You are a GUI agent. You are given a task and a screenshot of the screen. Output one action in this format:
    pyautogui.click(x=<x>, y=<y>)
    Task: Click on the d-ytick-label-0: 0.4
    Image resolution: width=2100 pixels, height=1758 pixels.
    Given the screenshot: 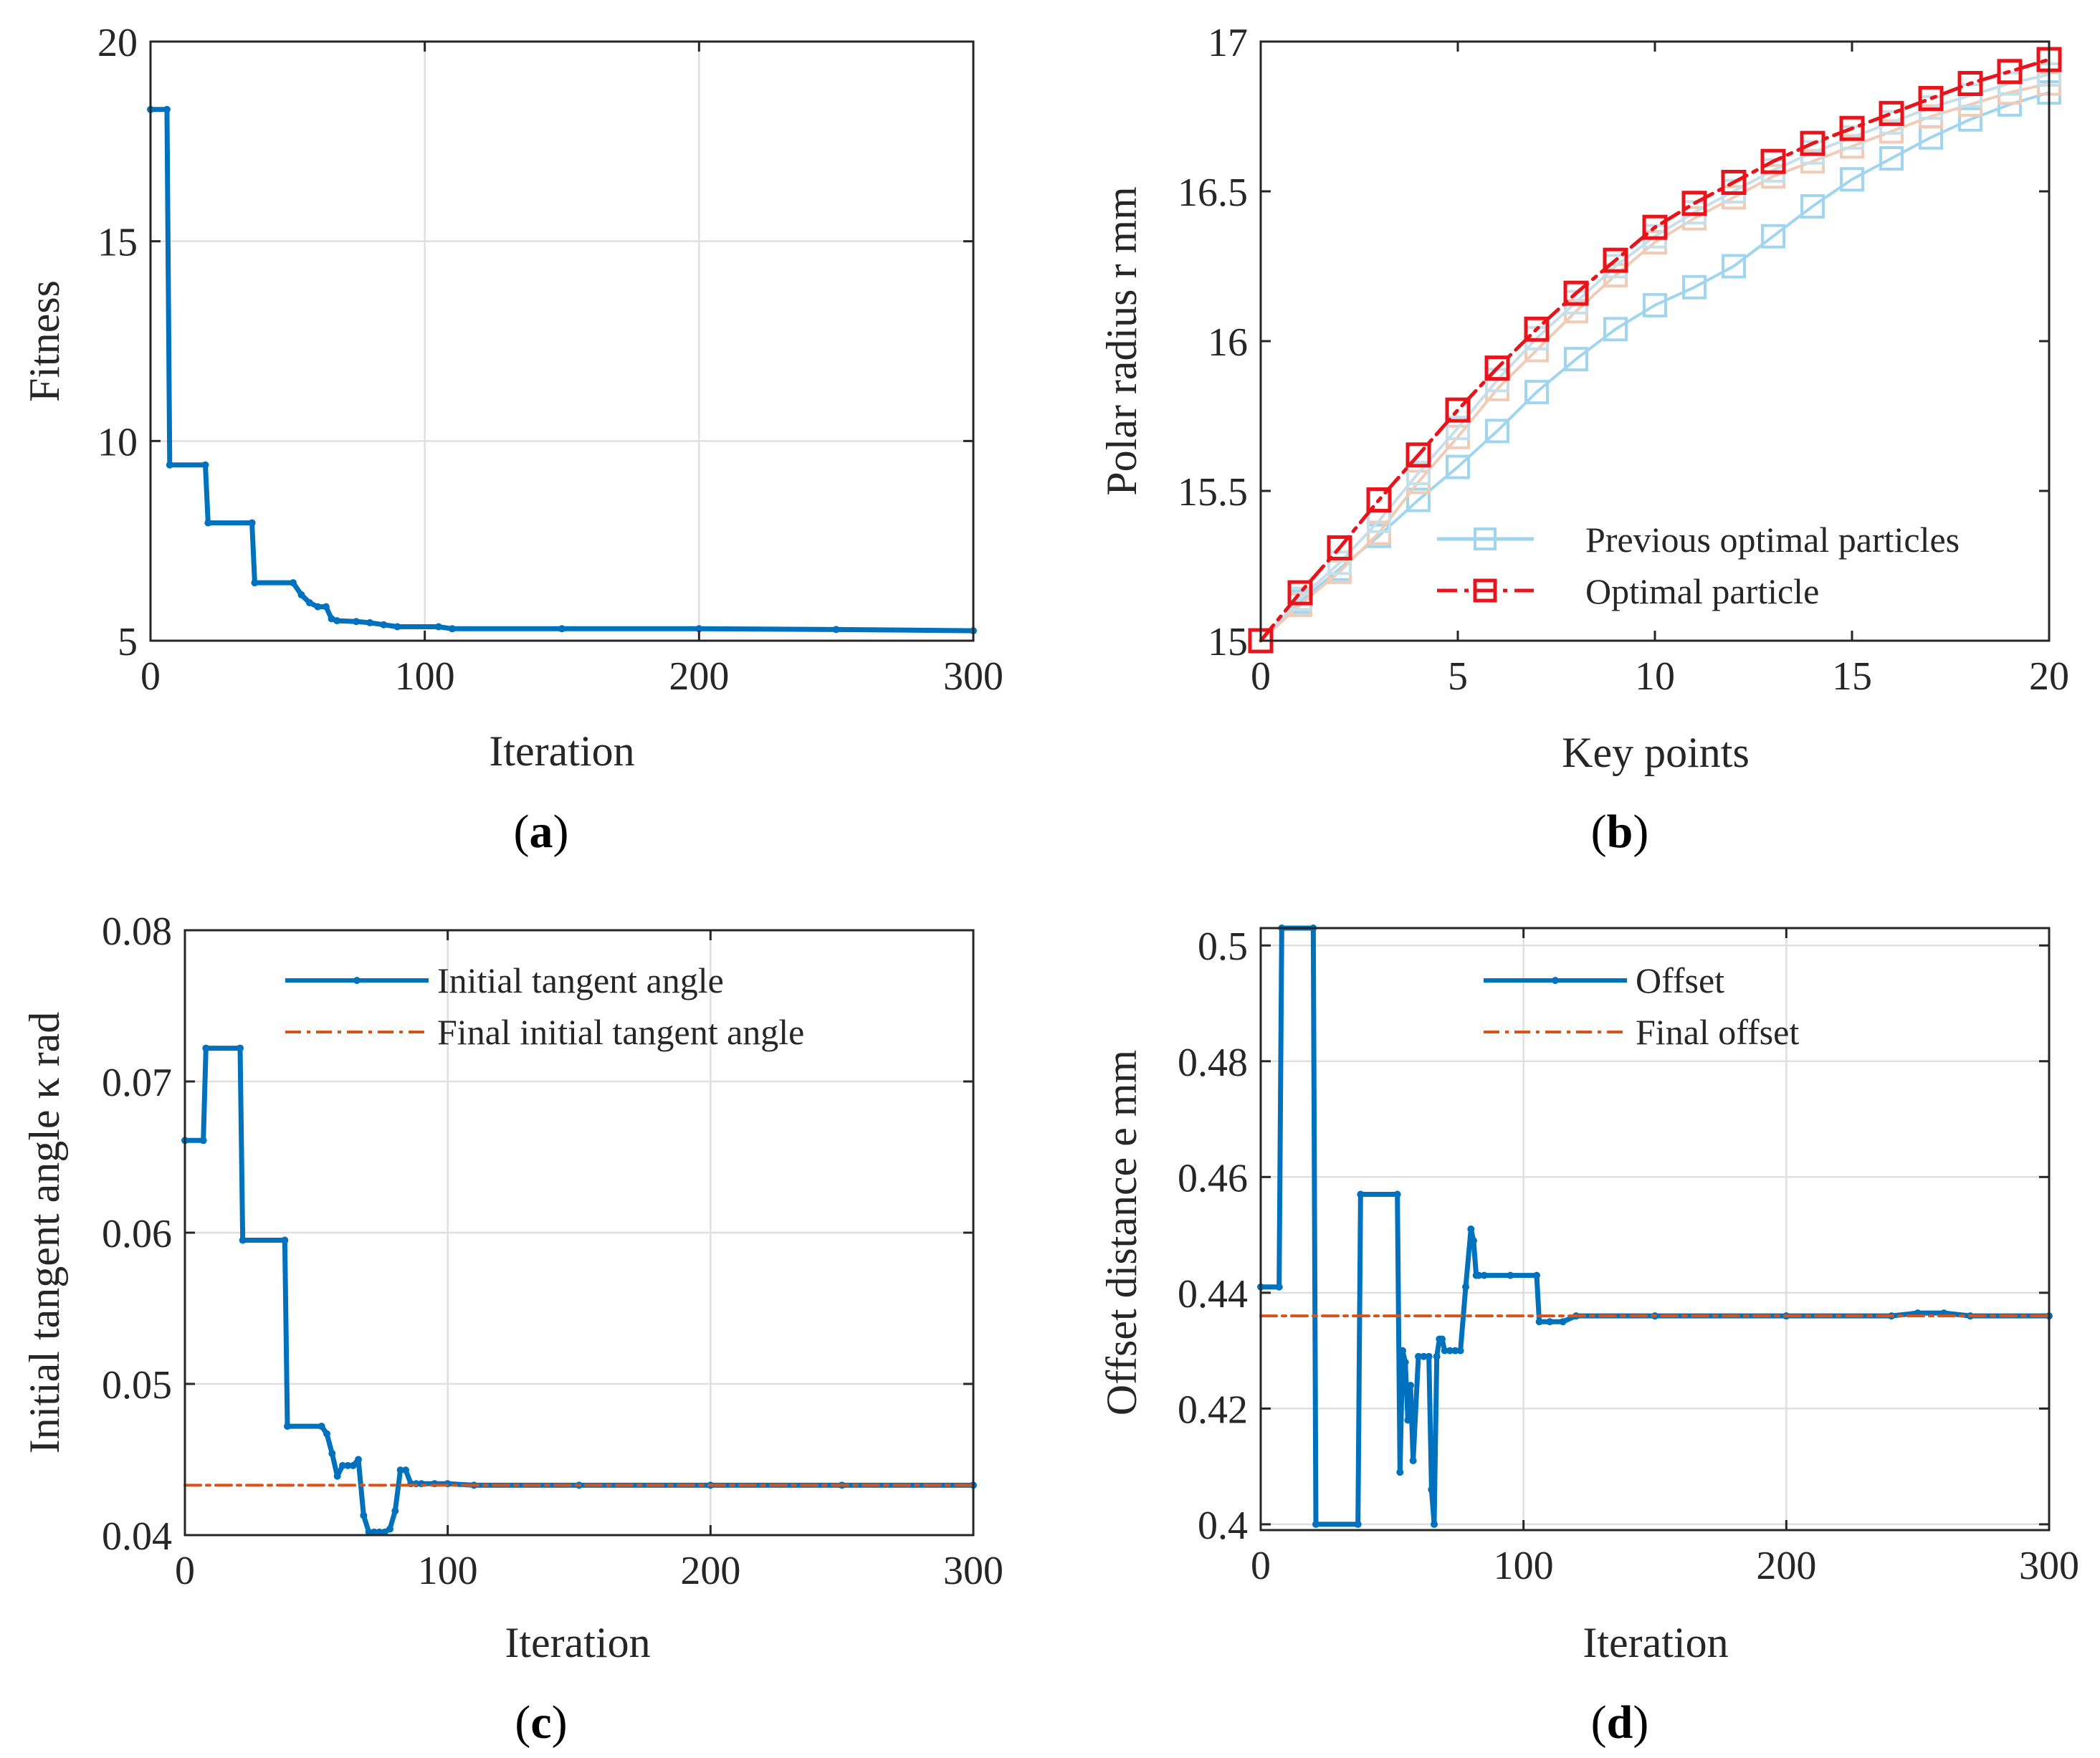 What is the action you would take?
    pyautogui.click(x=1223, y=1526)
    